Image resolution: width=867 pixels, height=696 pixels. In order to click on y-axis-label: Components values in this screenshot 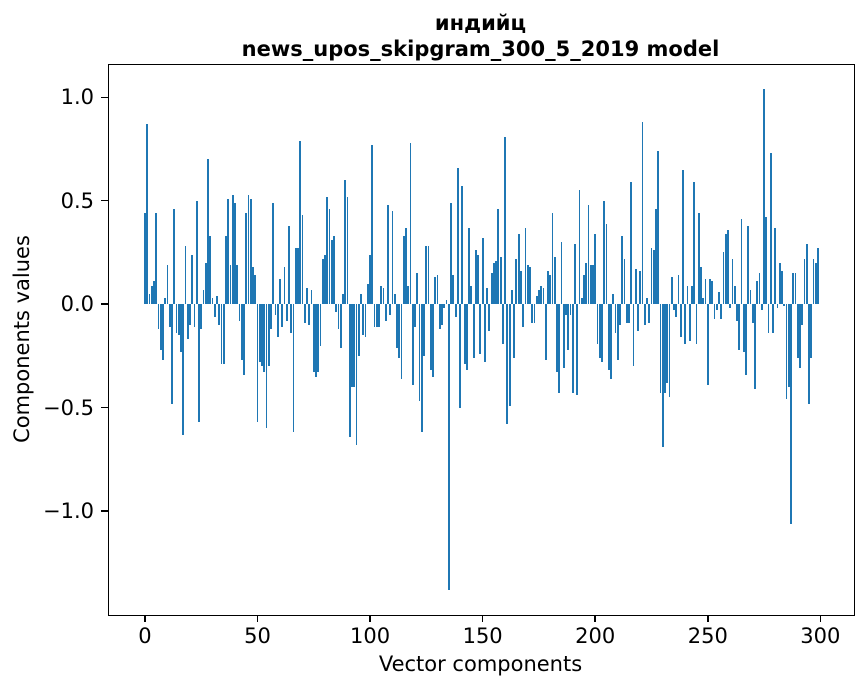, I will do `click(22, 339)`.